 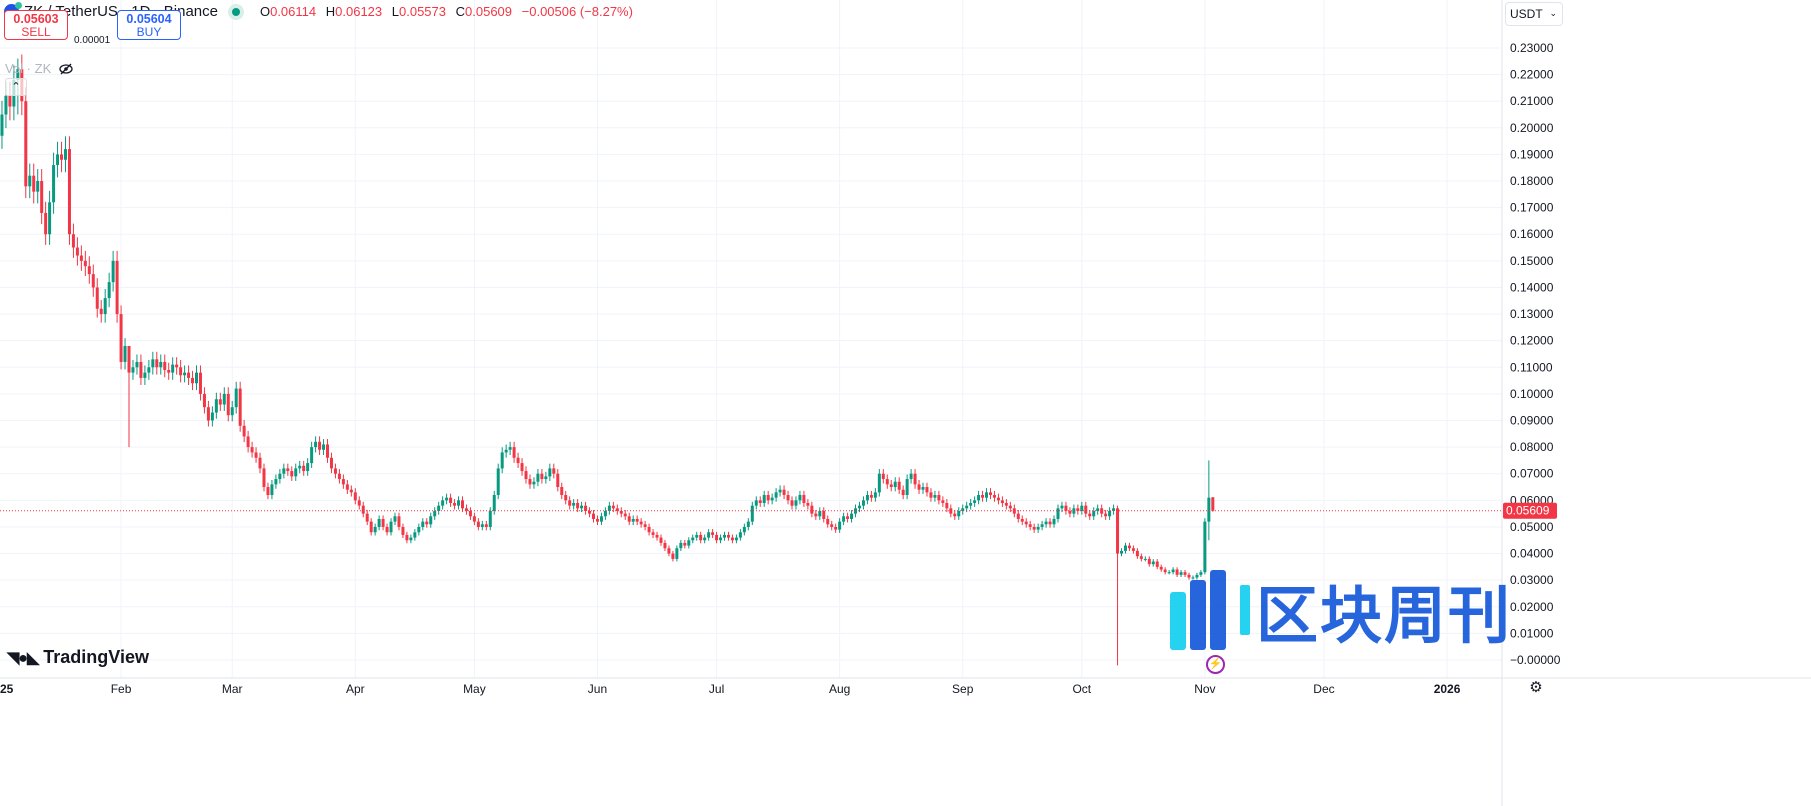 I want to click on lightning-event-icon: ⚡, so click(x=1215, y=664).